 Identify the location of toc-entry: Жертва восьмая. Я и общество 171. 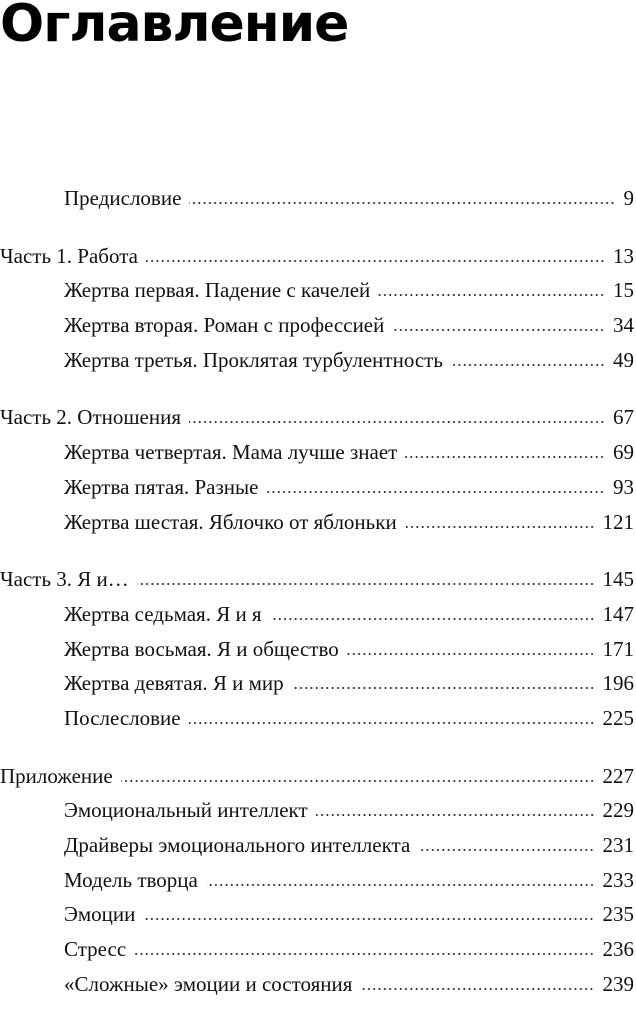
(317, 649).